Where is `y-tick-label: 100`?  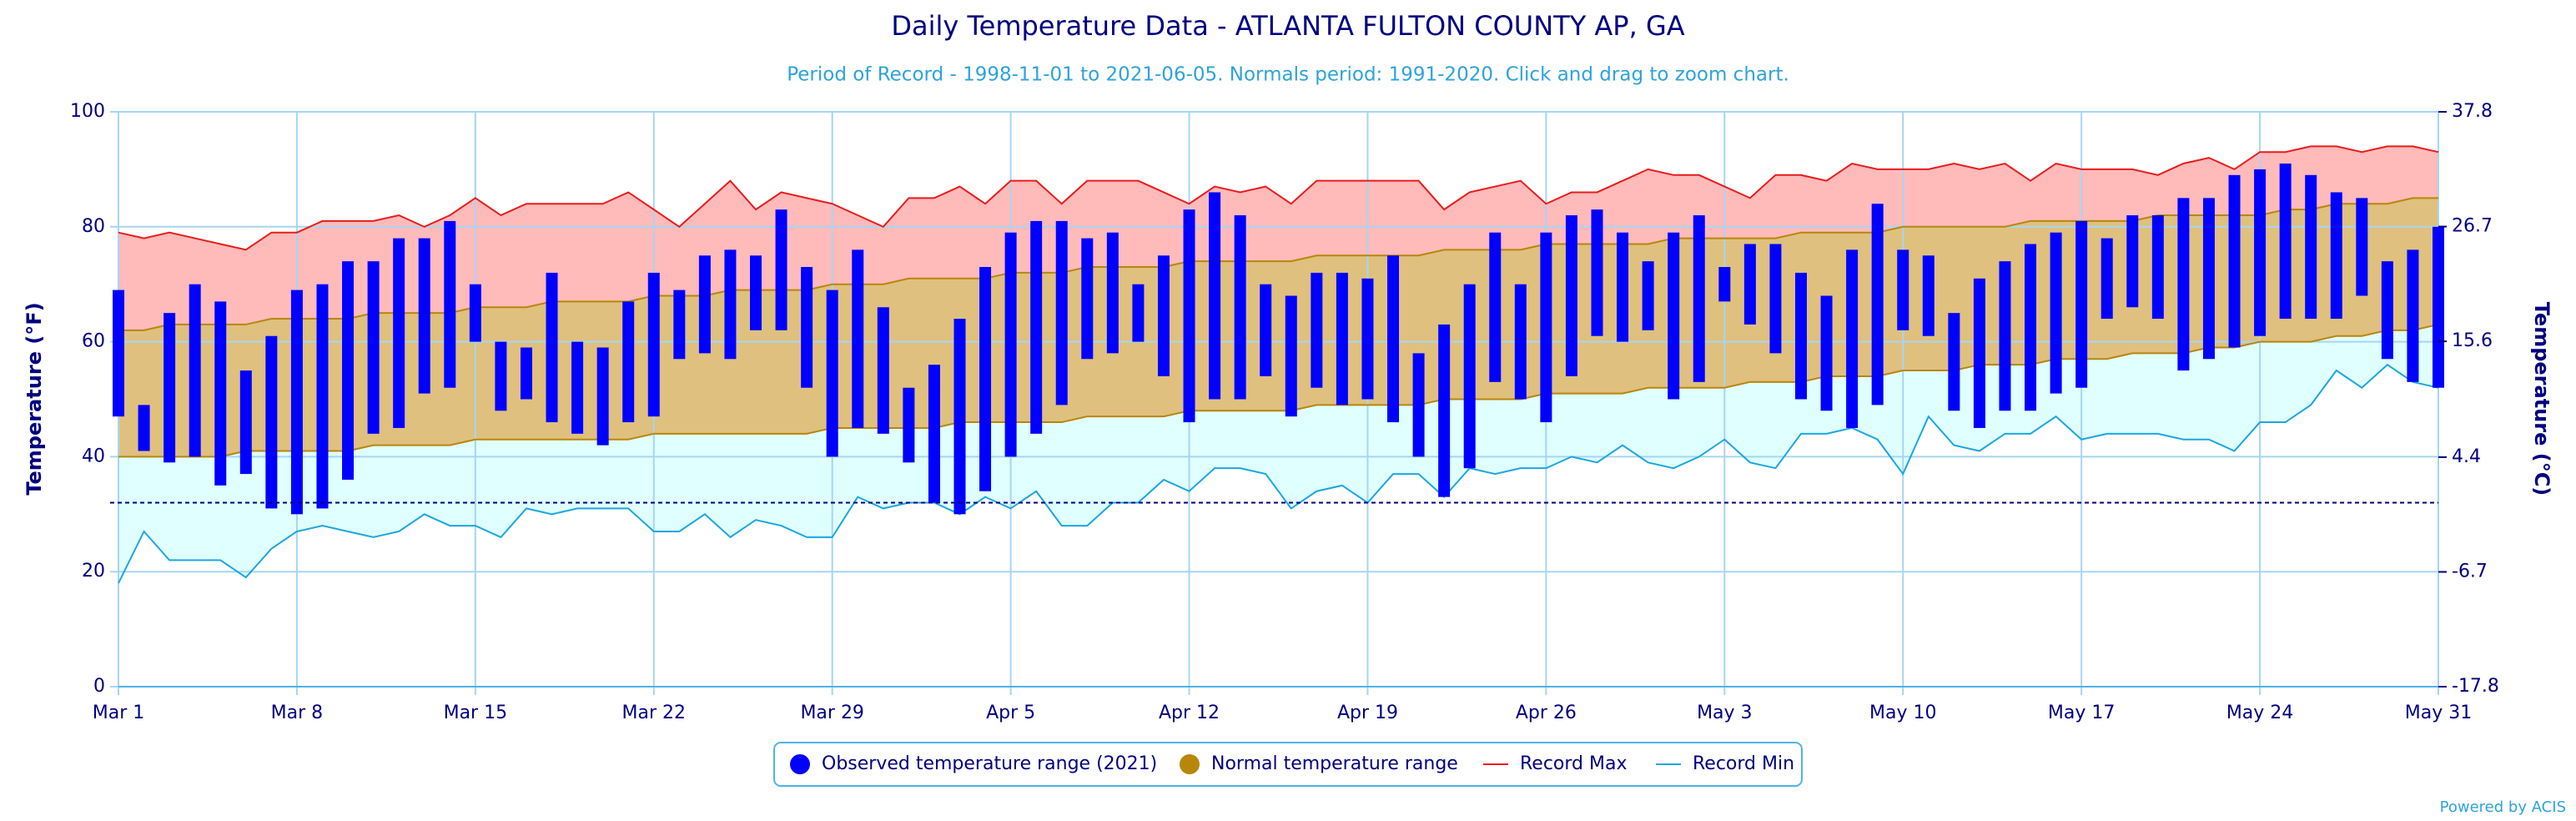 y-tick-label: 100 is located at coordinates (87, 112).